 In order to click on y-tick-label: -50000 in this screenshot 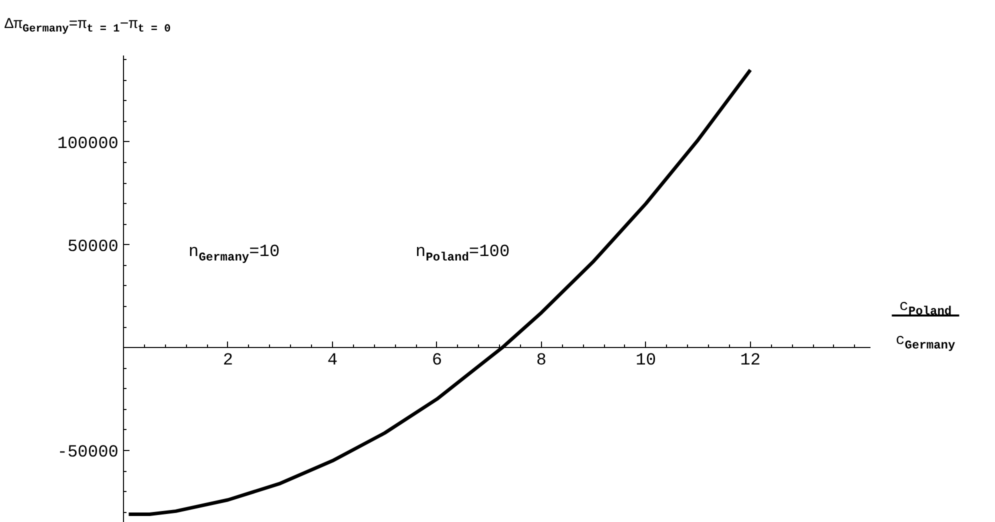, I will do `click(88, 452)`.